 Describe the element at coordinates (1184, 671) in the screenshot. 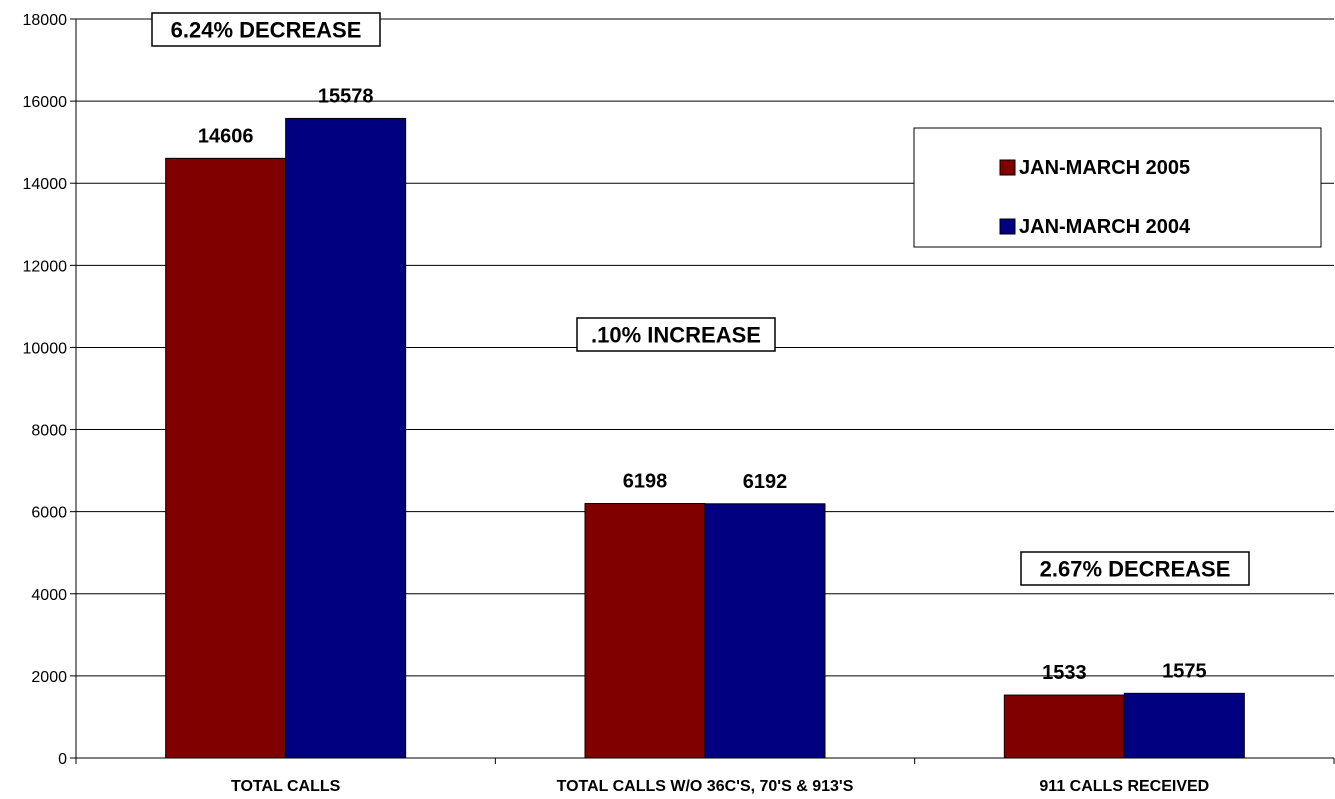

I see `data-label: 1575` at that location.